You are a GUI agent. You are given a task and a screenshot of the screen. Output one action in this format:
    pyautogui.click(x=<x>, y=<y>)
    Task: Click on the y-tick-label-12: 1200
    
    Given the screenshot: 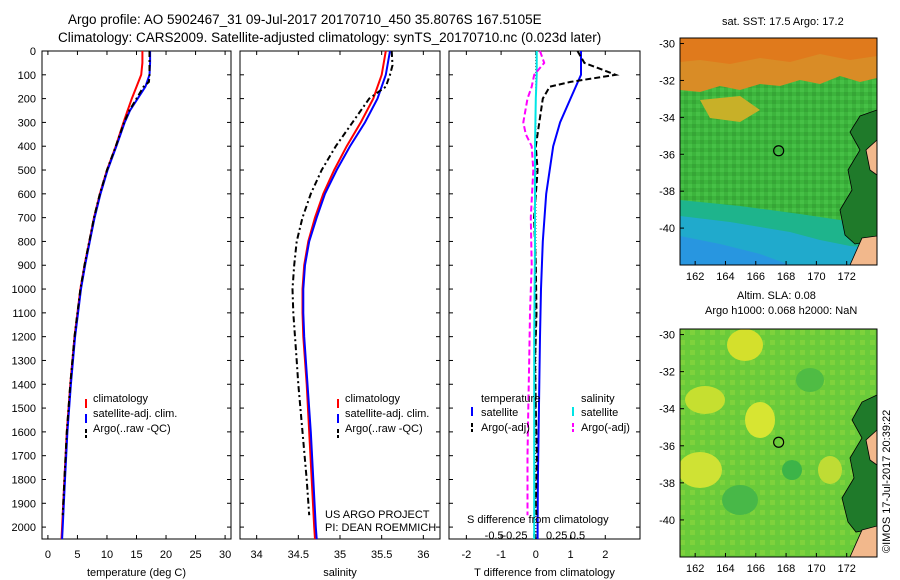 What is the action you would take?
    pyautogui.click(x=24, y=338)
    